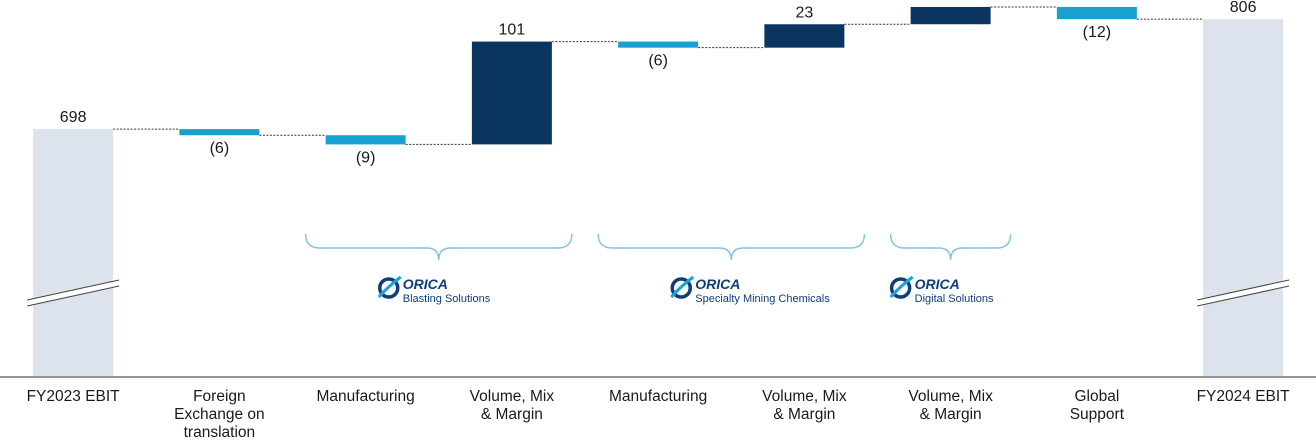 This screenshot has height=442, width=1316. I want to click on category-label: translation, so click(220, 432).